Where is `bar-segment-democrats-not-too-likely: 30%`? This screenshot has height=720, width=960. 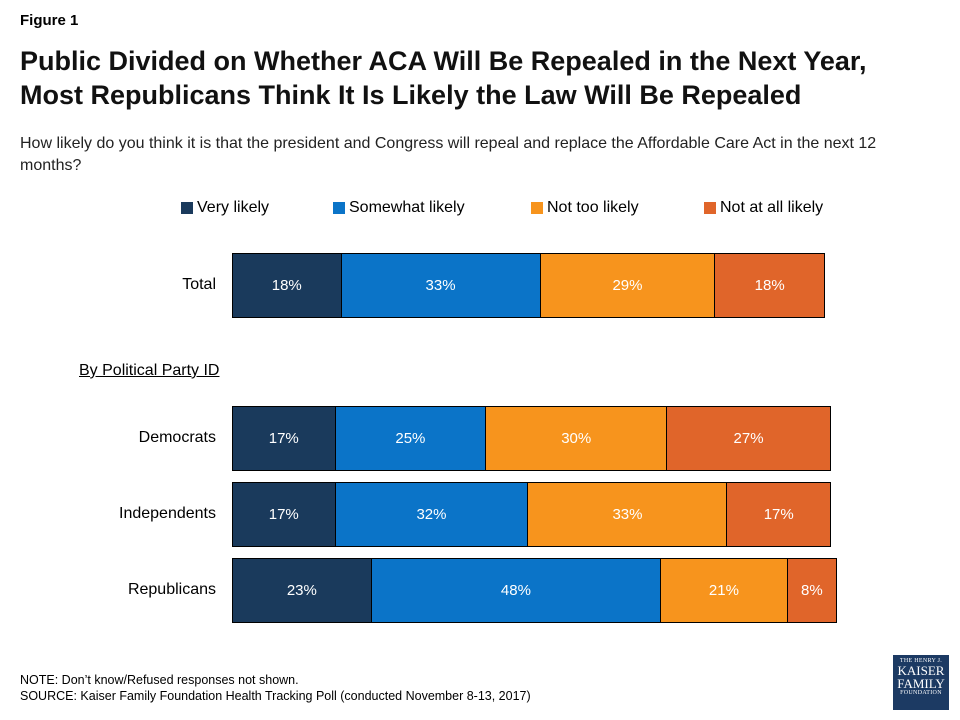 bar-segment-democrats-not-too-likely: 30% is located at coordinates (577, 438).